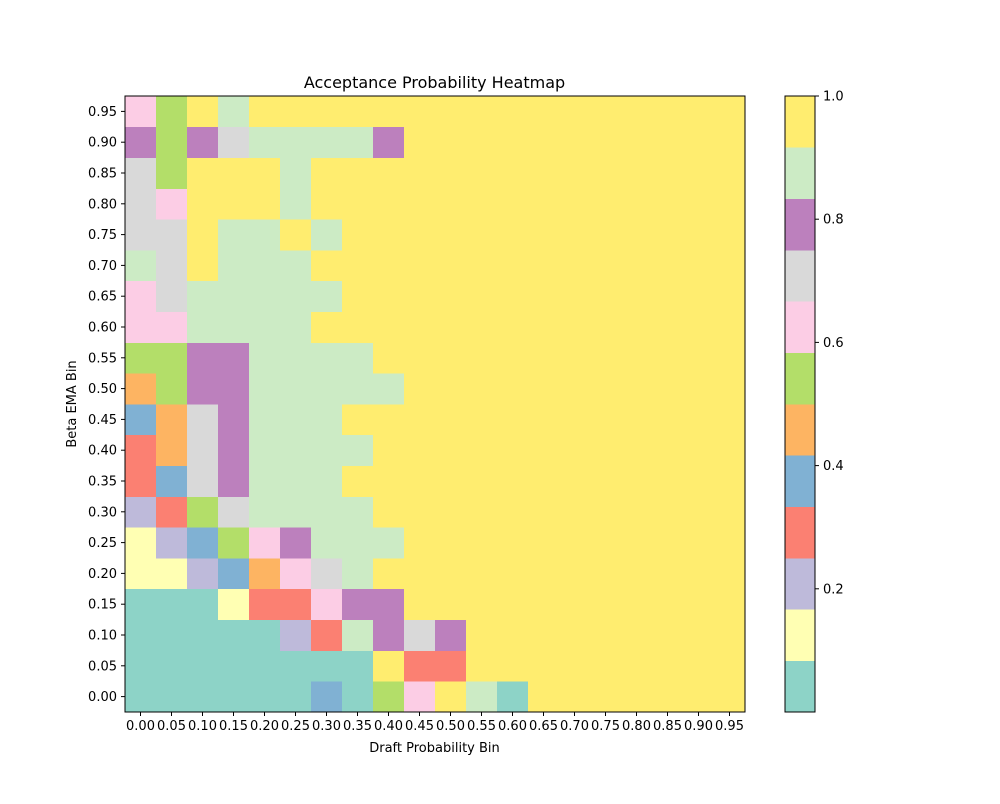  Describe the element at coordinates (102, 112) in the screenshot. I see `y-tick-label: 0.95` at that location.